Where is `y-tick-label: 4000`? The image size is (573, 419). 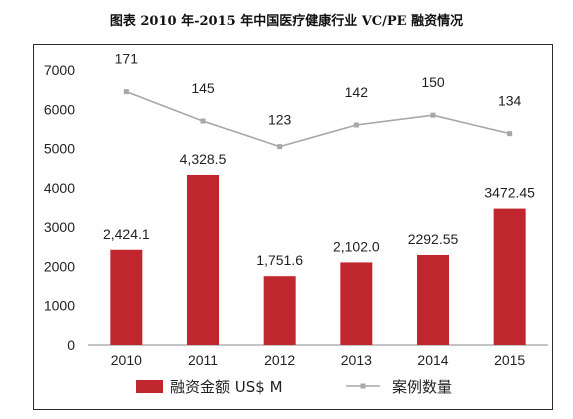
y-tick-label: 4000 is located at coordinates (59, 188).